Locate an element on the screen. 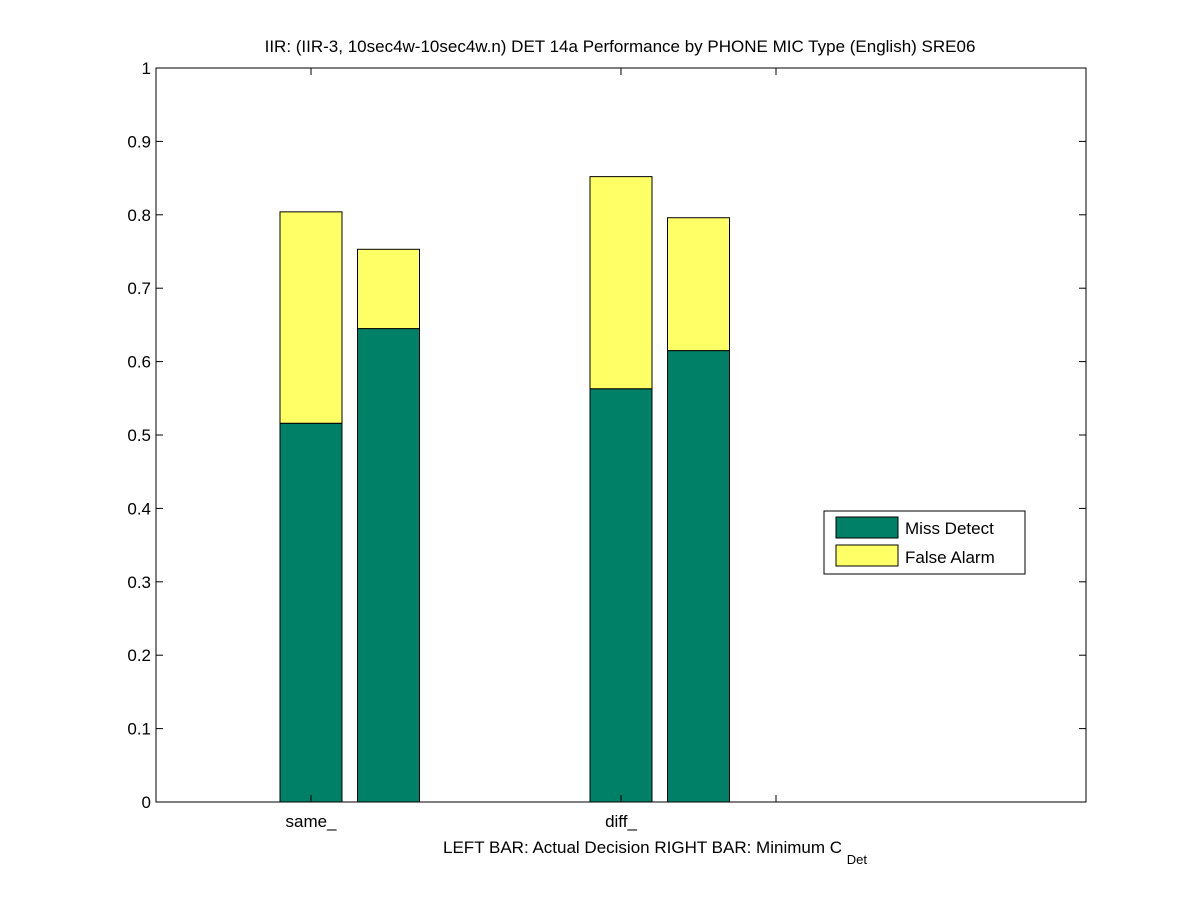  y-tick-label: 0.2 is located at coordinates (139, 655).